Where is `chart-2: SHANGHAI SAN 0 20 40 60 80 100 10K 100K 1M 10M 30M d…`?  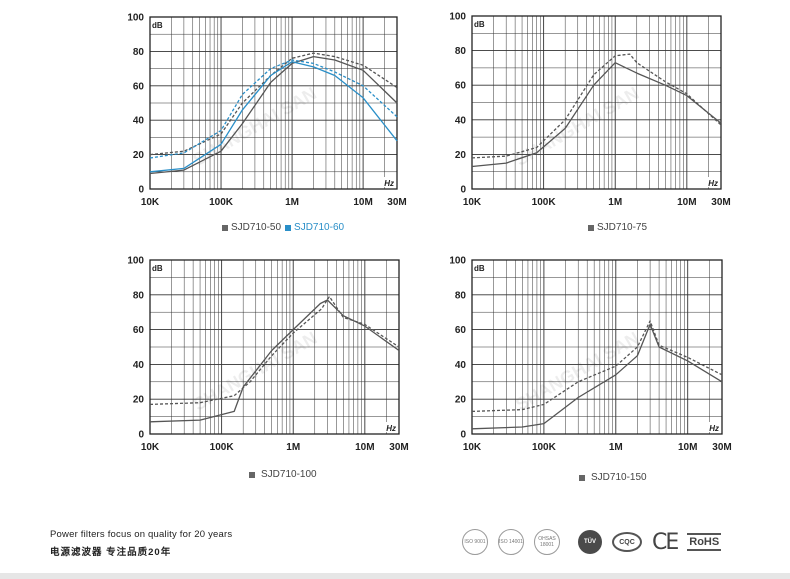 chart-2: SHANGHAI SAN 0 20 40 60 80 100 10K 100K 1M 10M 30M d… is located at coordinates (589, 110).